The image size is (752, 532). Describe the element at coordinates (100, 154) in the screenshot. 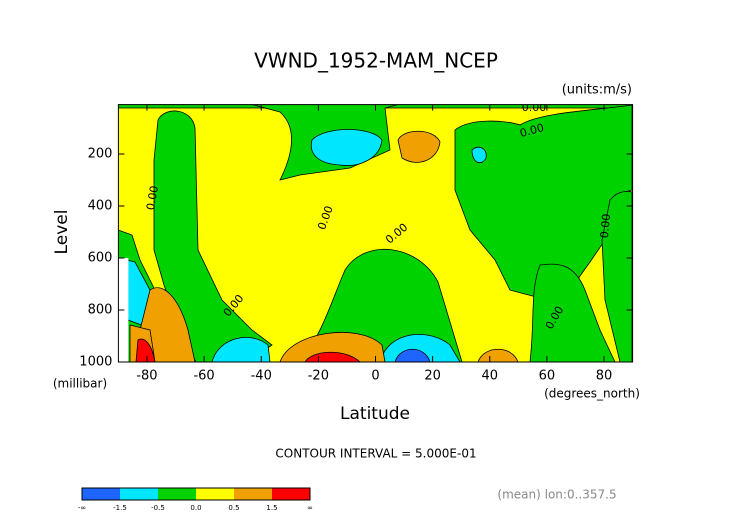

I see `y-tick-label: 200` at that location.